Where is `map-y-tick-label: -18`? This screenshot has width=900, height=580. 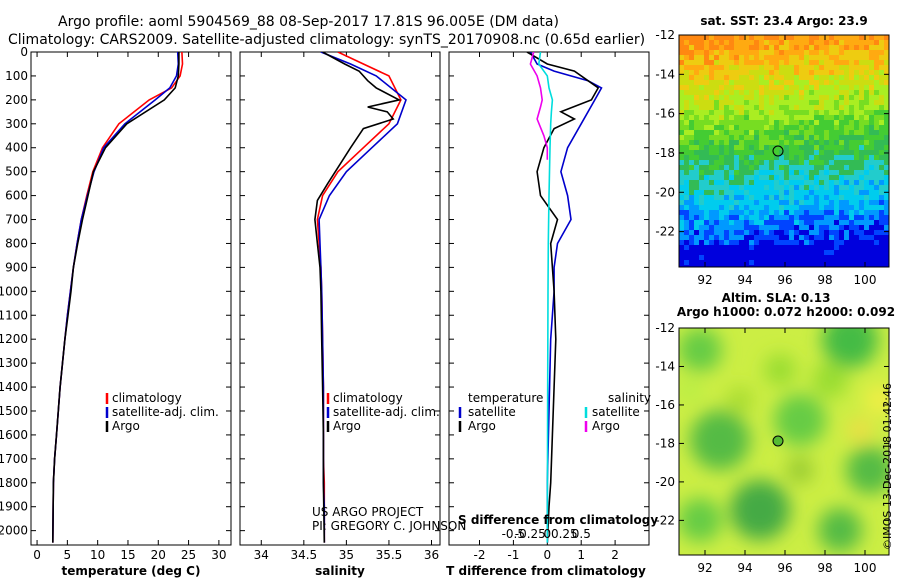 map-y-tick-label: -18 is located at coordinates (665, 153).